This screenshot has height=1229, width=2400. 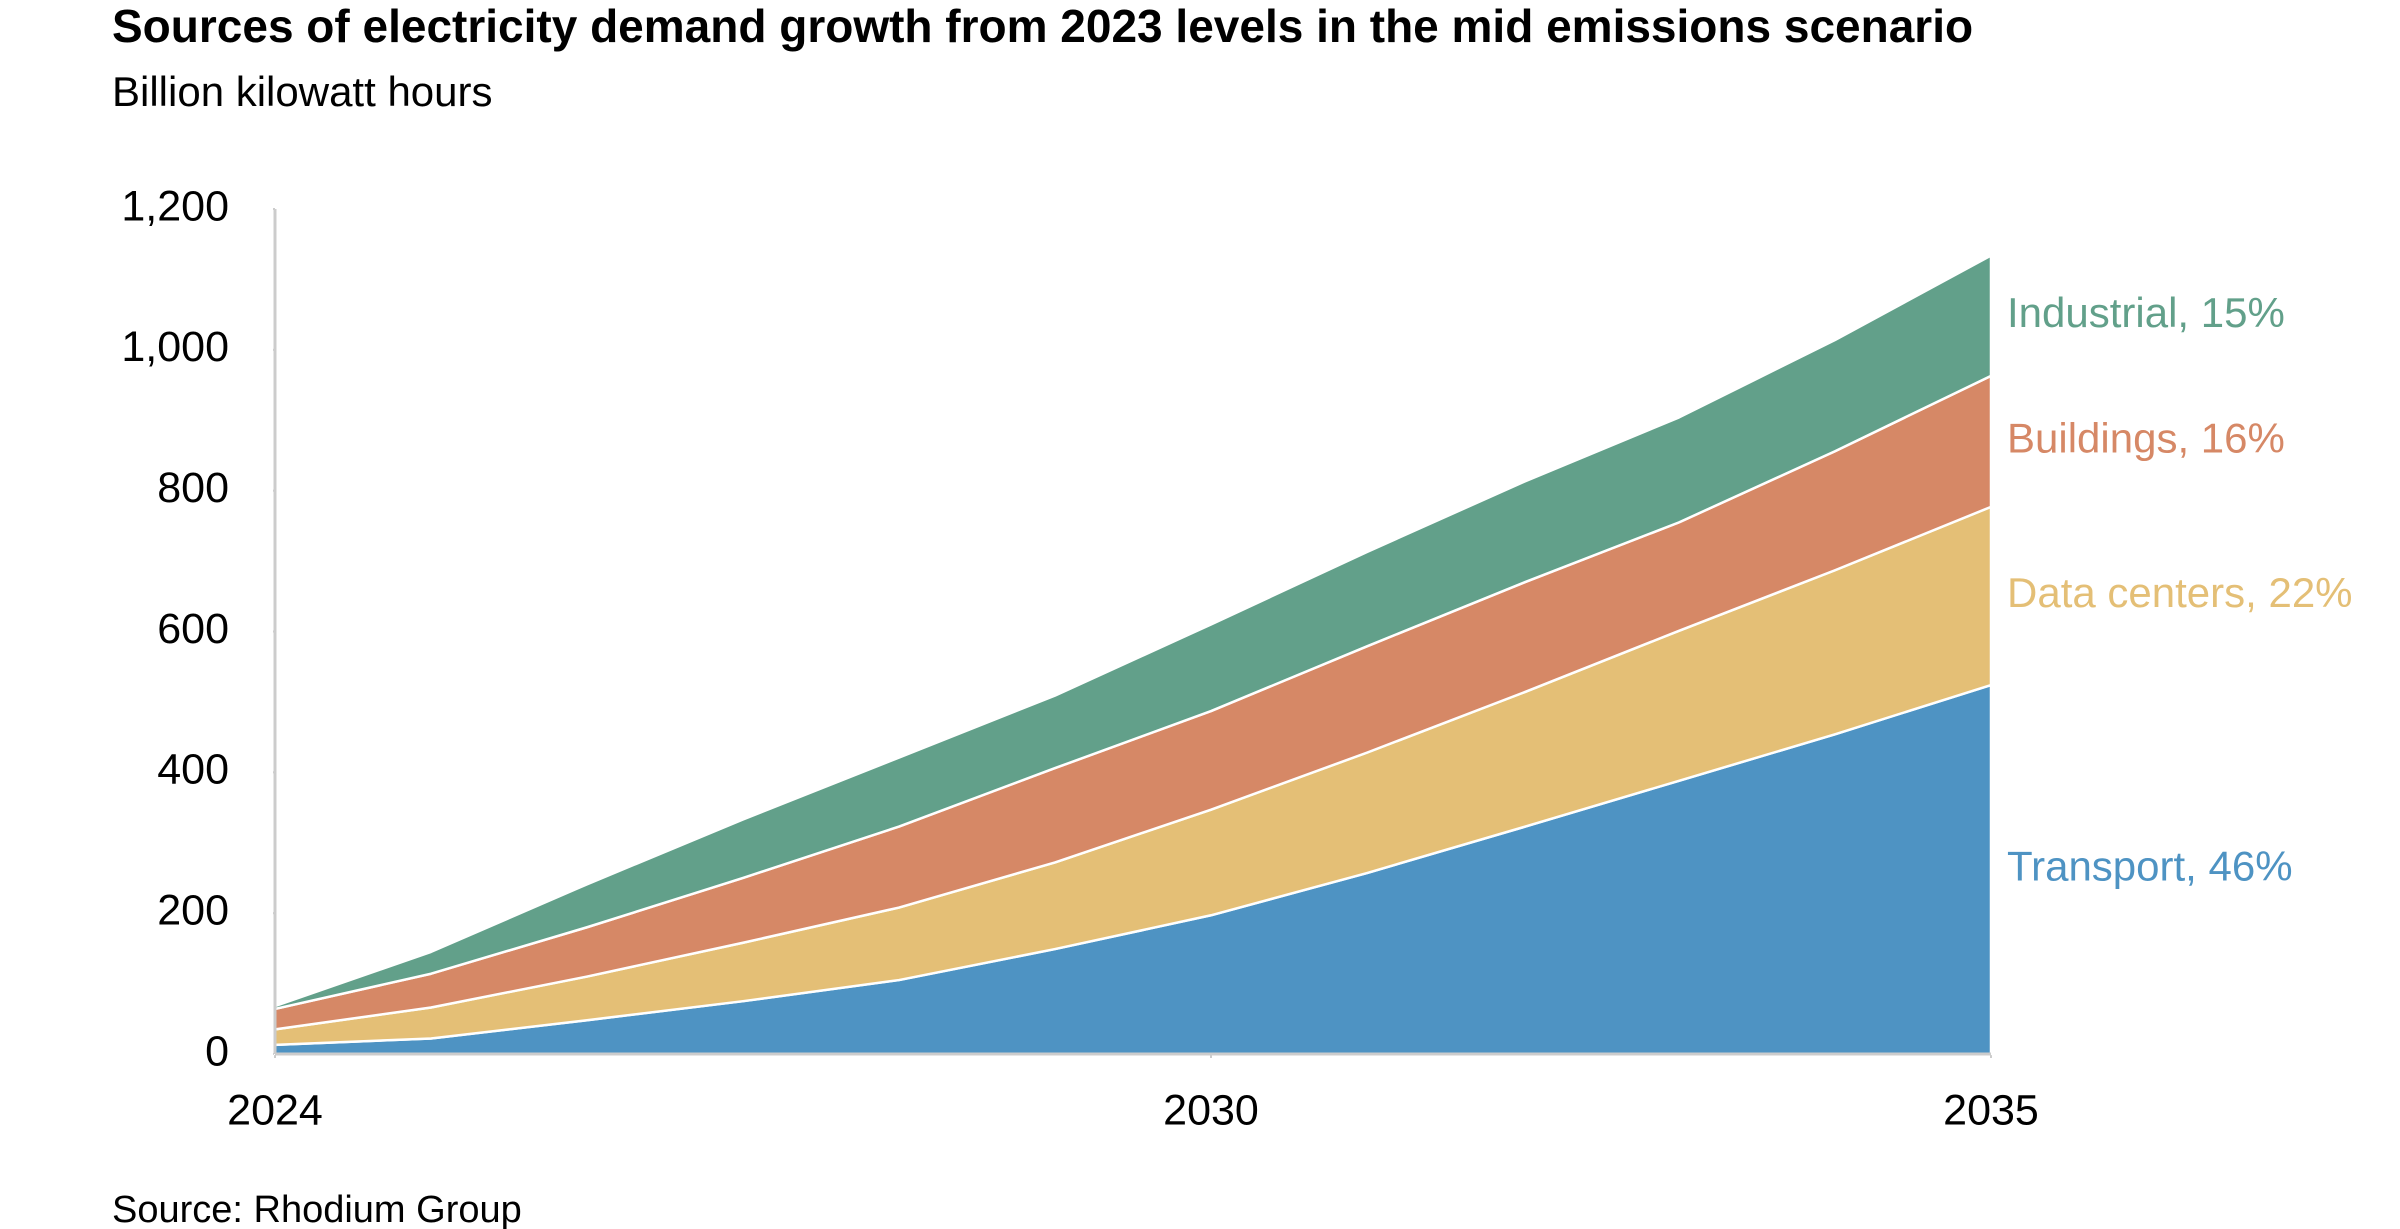 I want to click on chart-subtitle: Billion kilowatt hours, so click(x=302, y=91).